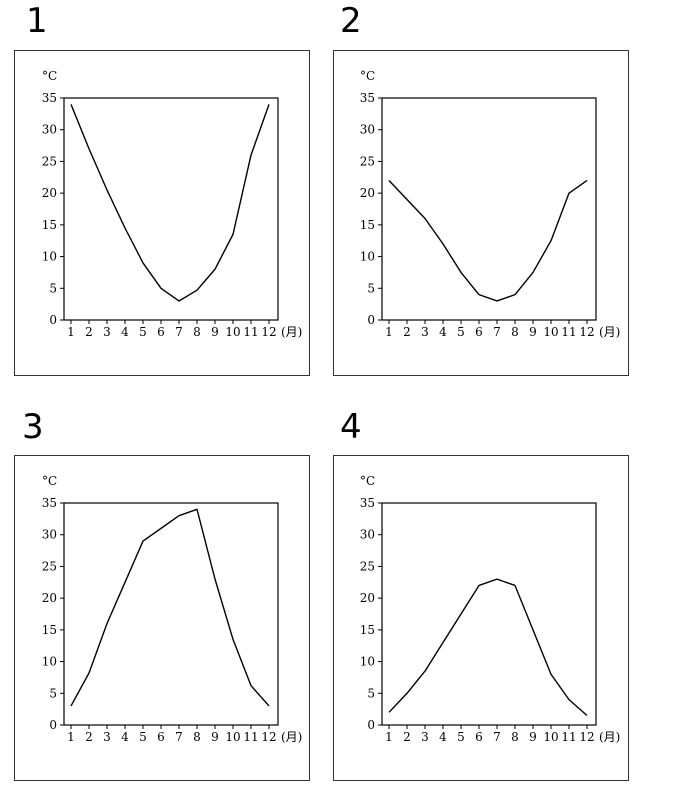 The width and height of the screenshot is (700, 786). Describe the element at coordinates (351, 21) in the screenshot. I see `panel-2-number: 2` at that location.